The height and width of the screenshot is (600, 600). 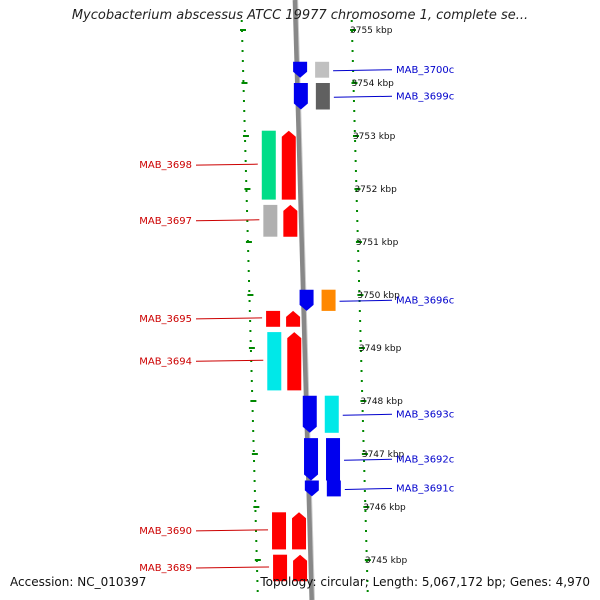 I want to click on strand-arrow-MAB_3691c, so click(x=311, y=488).